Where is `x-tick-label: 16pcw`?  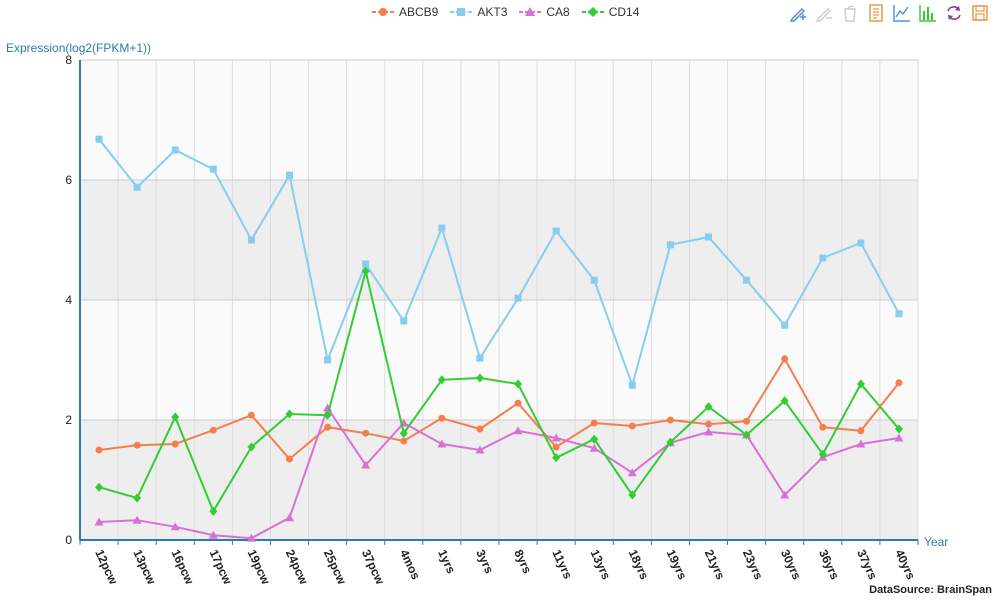
x-tick-label: 16pcw is located at coordinates (183, 567).